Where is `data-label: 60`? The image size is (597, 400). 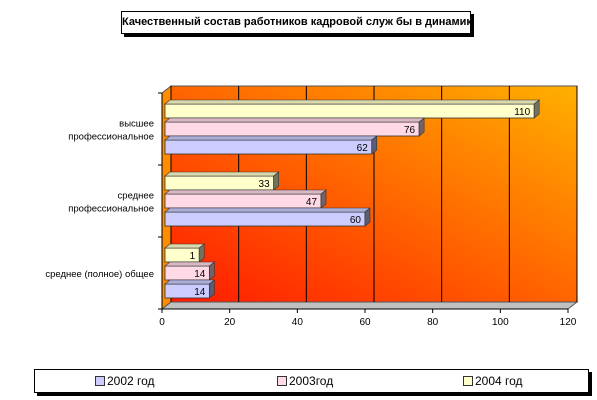
data-label: 60 is located at coordinates (356, 220).